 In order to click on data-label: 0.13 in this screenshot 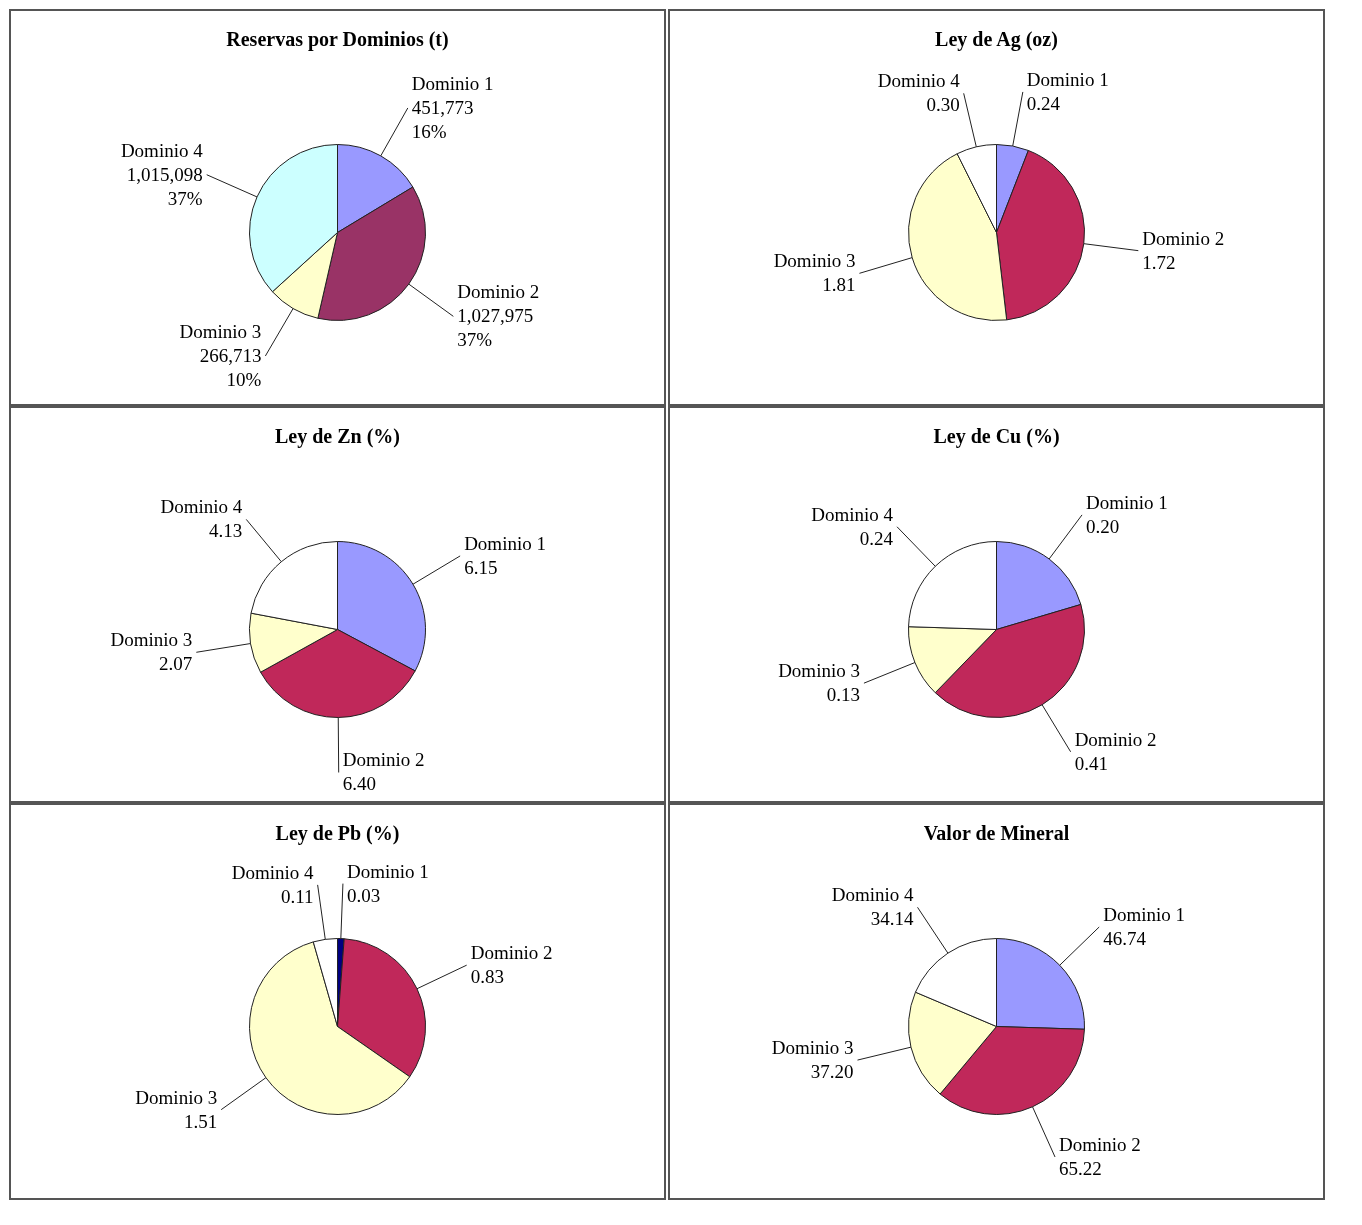, I will do `click(843, 695)`.